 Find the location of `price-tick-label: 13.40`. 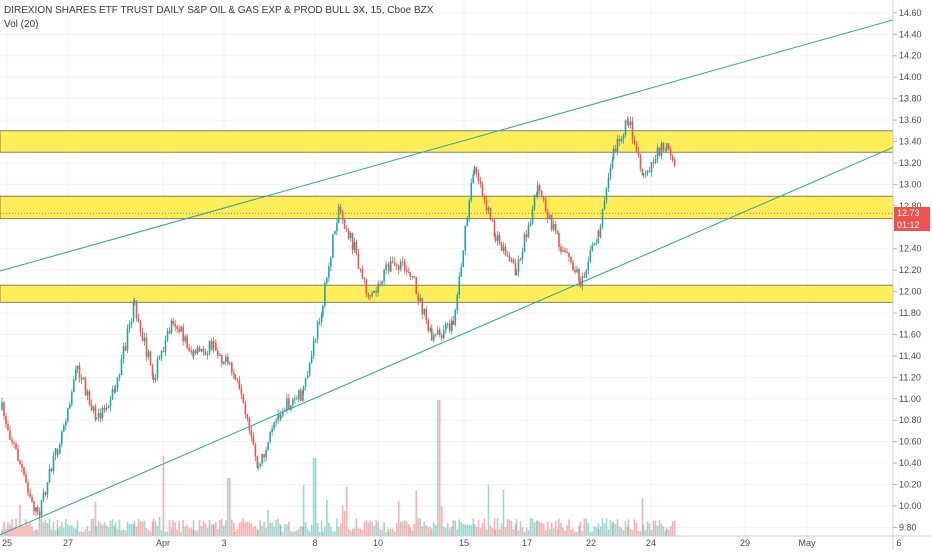

price-tick-label: 13.40 is located at coordinates (910, 142).